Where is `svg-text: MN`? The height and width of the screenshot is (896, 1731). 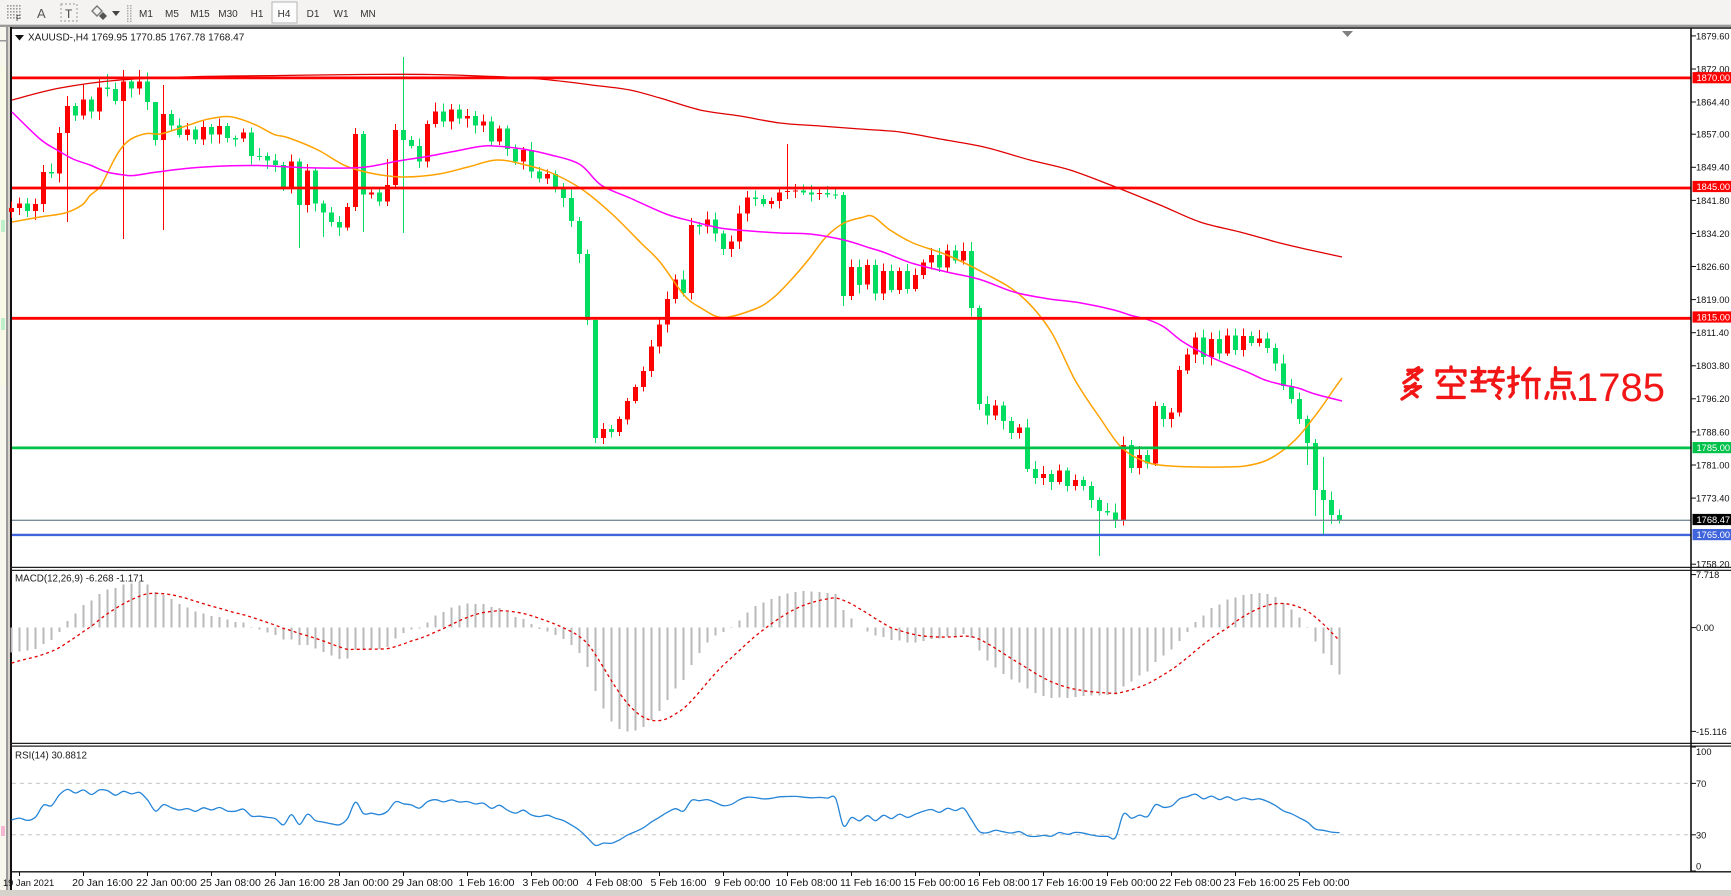 svg-text: MN is located at coordinates (368, 14).